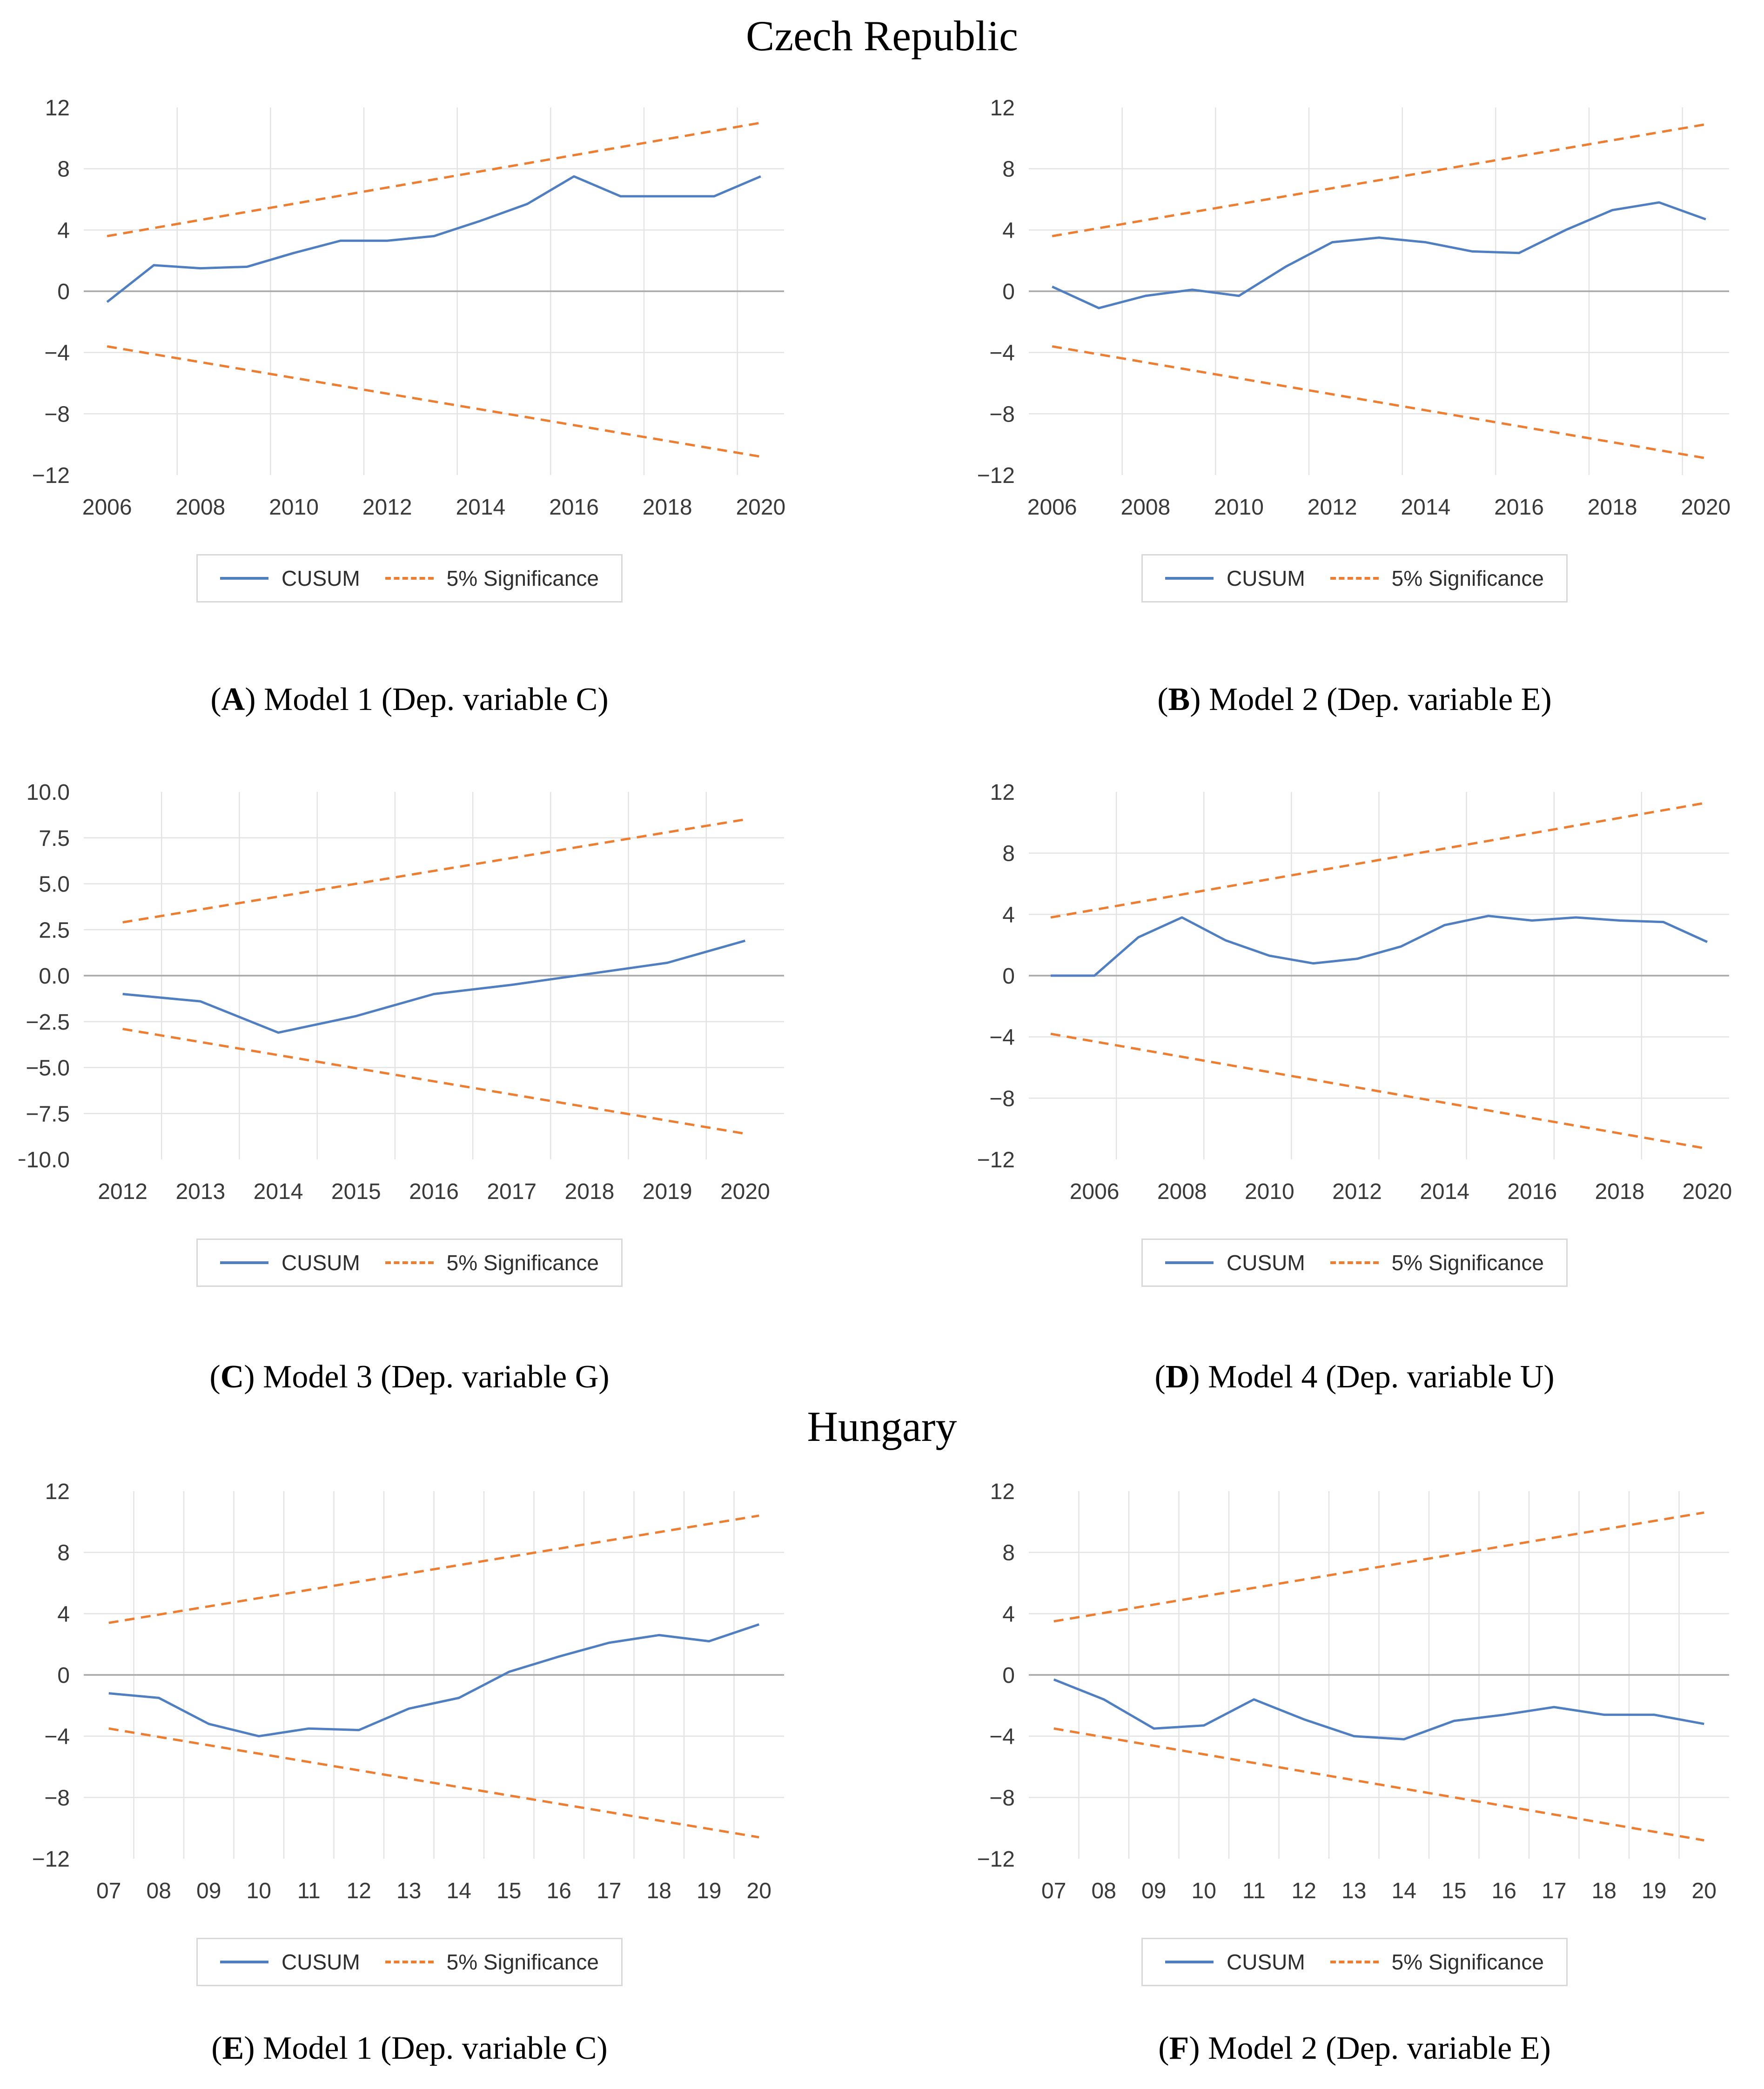 The height and width of the screenshot is (2089, 1764). I want to click on x-tick-label: 2008, so click(1145, 507).